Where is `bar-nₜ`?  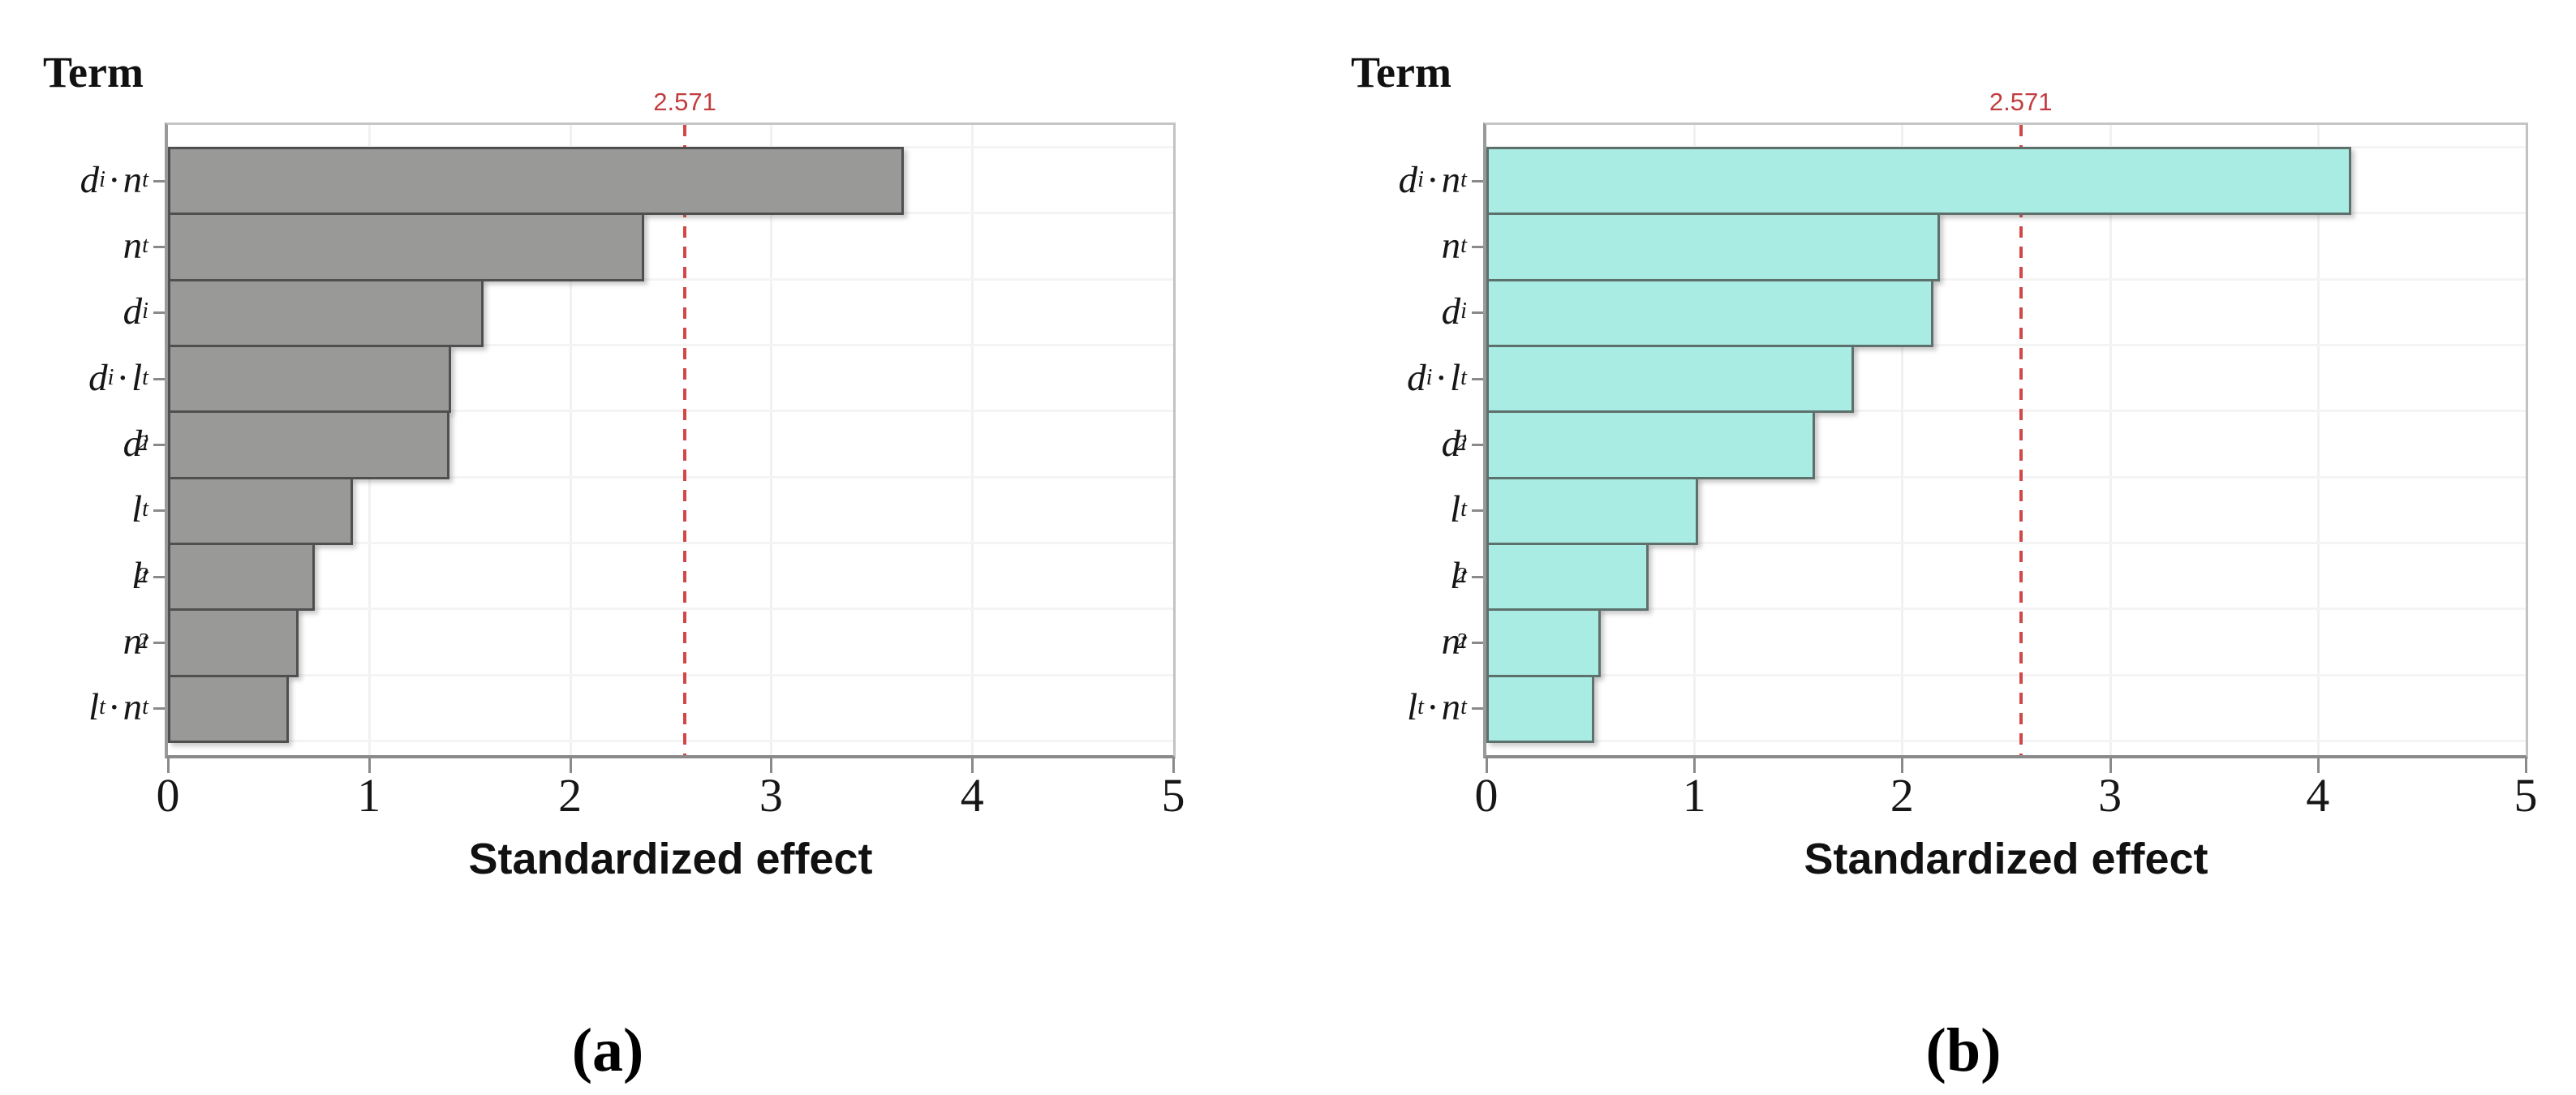 bar-nₜ is located at coordinates (406, 247).